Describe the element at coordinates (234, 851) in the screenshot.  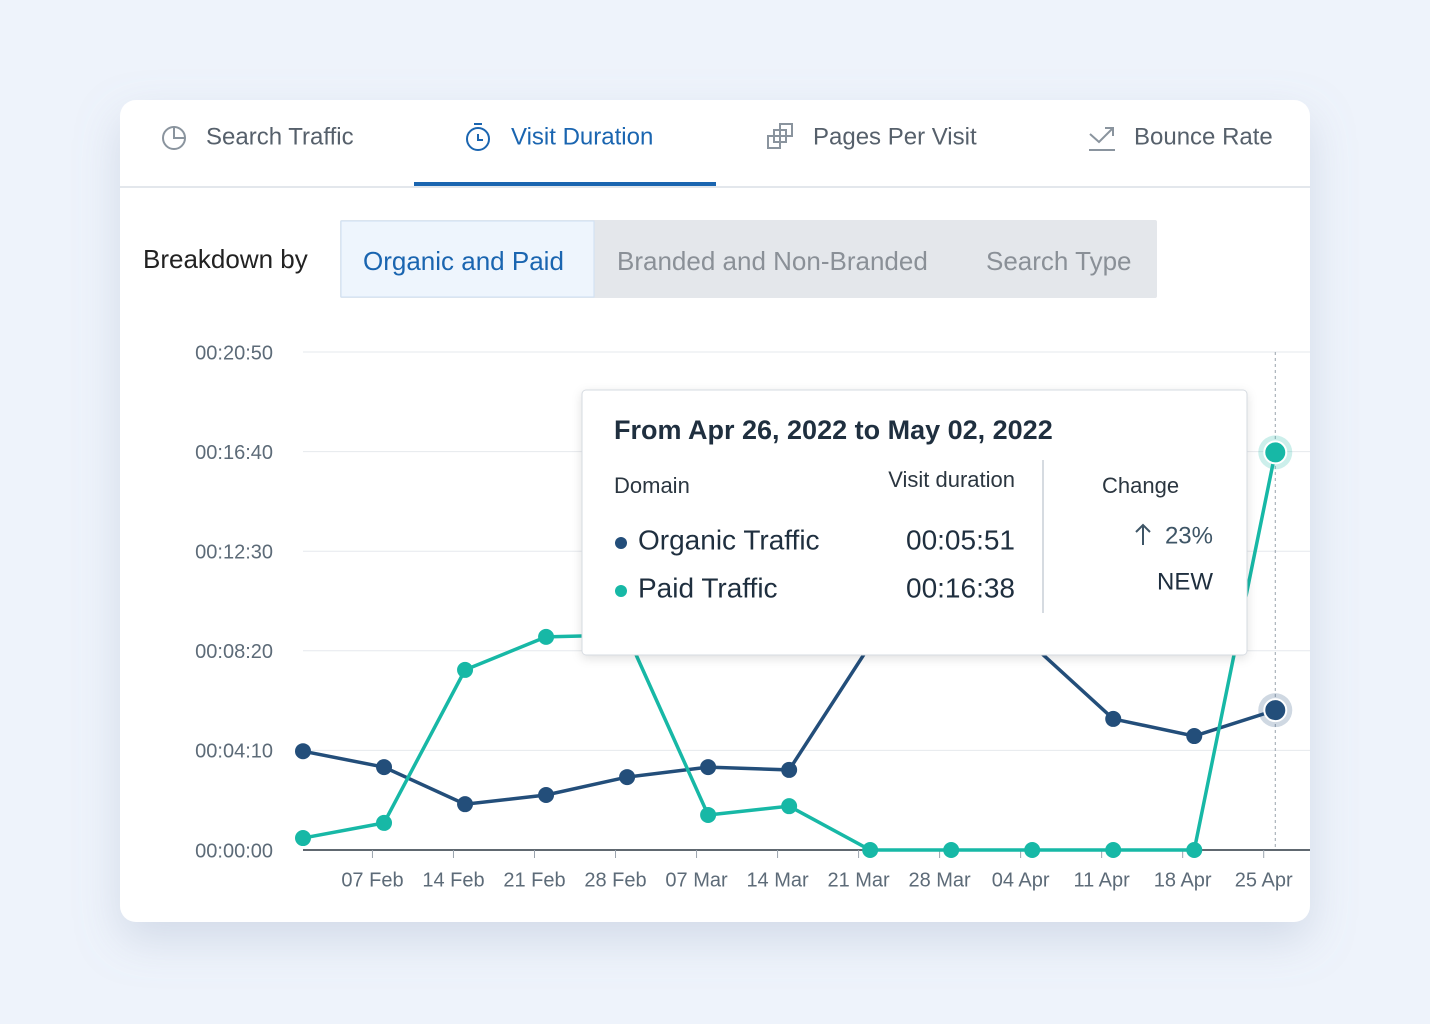
I see `y-tick-label: 00:00:00` at that location.